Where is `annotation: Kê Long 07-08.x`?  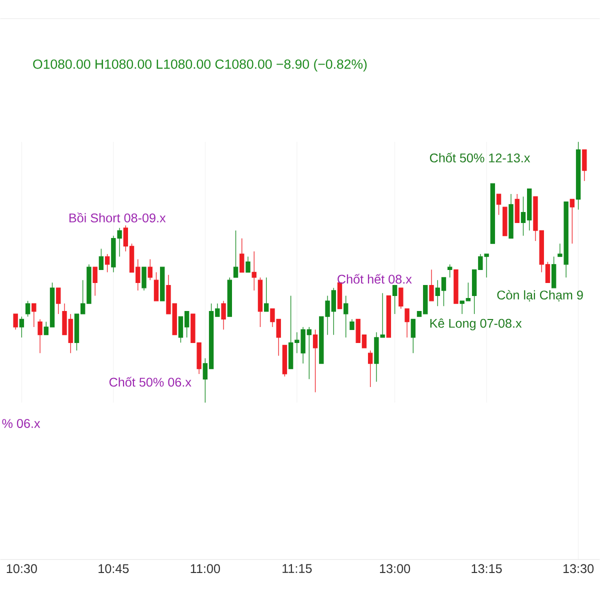 annotation: Kê Long 07-08.x is located at coordinates (476, 324).